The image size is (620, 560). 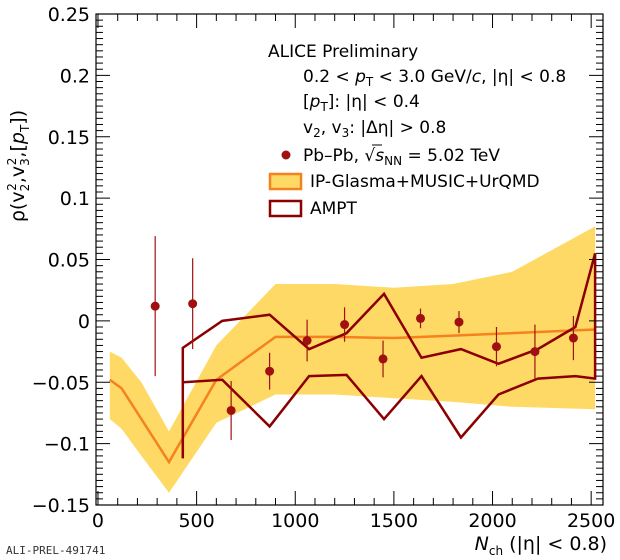 I want to click on y-tick-label: −0.1, so click(x=67, y=445).